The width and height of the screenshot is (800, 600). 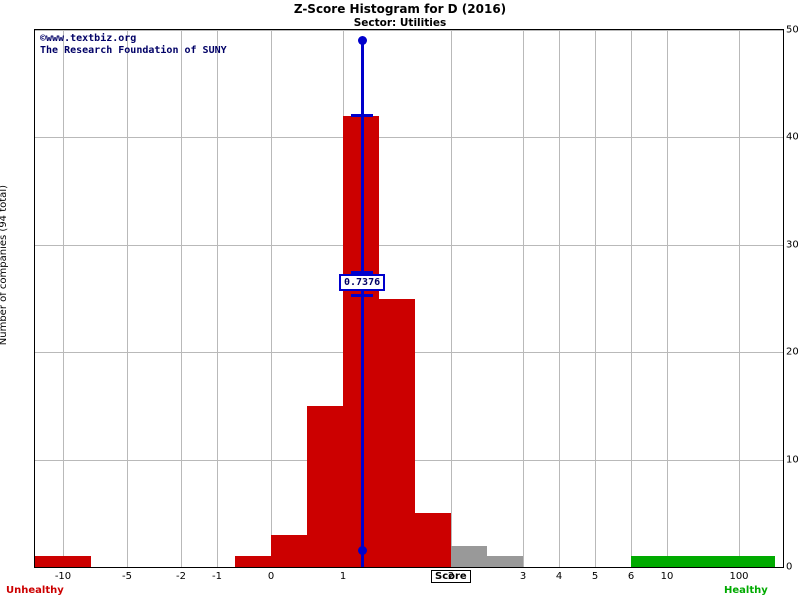 What do you see at coordinates (400, 9) in the screenshot?
I see `chart-title: Z-Score Histogram for D (2016)` at bounding box center [400, 9].